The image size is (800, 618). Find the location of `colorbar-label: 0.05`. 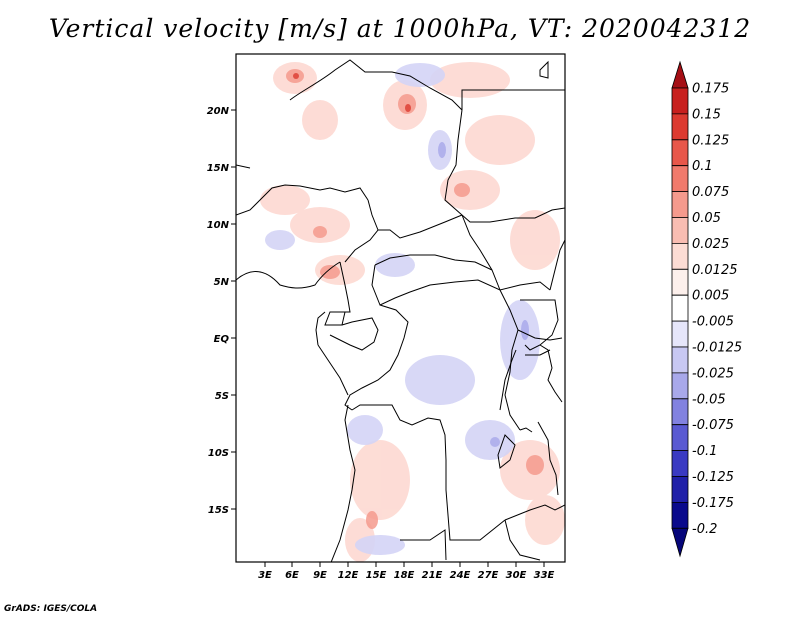

colorbar-label: 0.05 is located at coordinates (706, 218).